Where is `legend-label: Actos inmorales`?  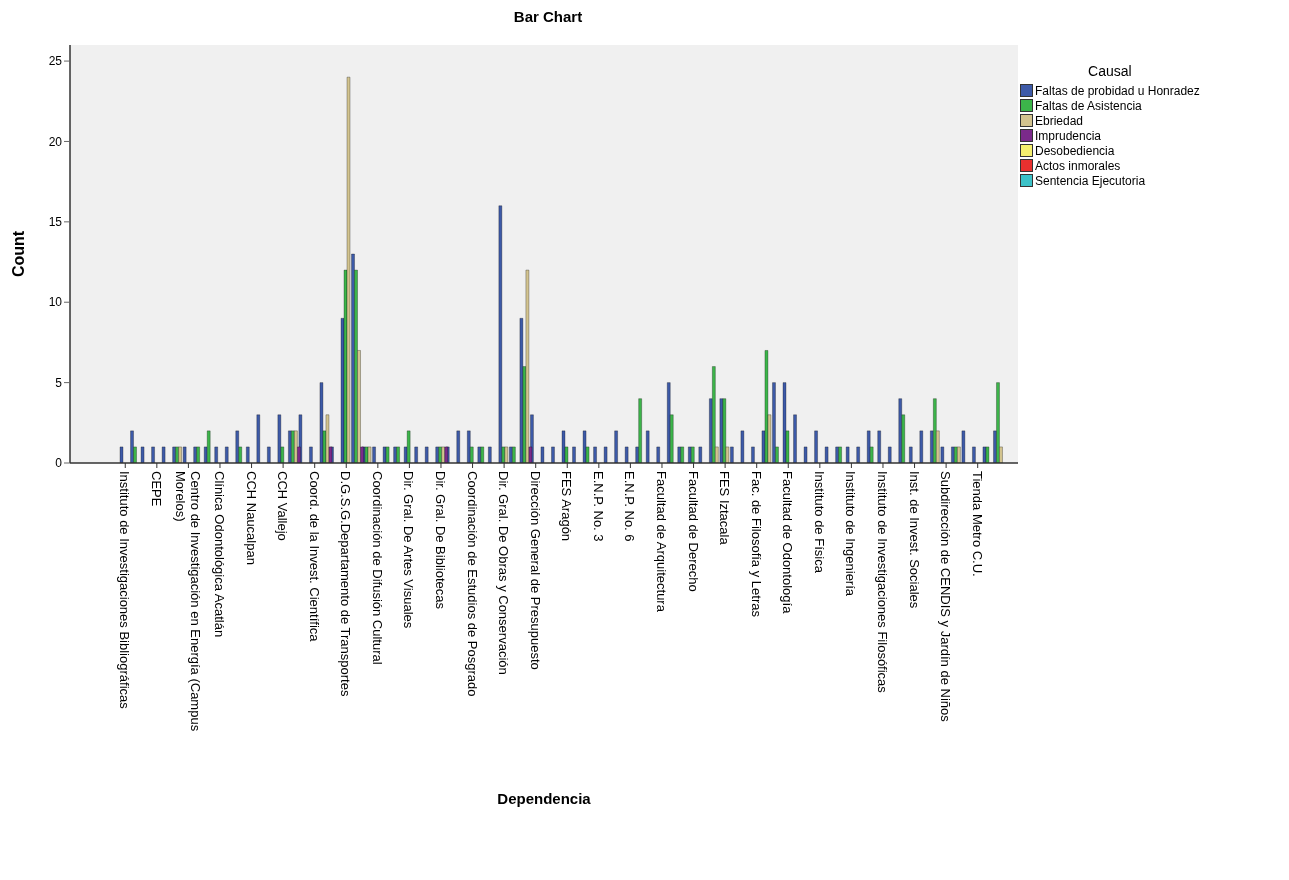 legend-label: Actos inmorales is located at coordinates (1078, 165).